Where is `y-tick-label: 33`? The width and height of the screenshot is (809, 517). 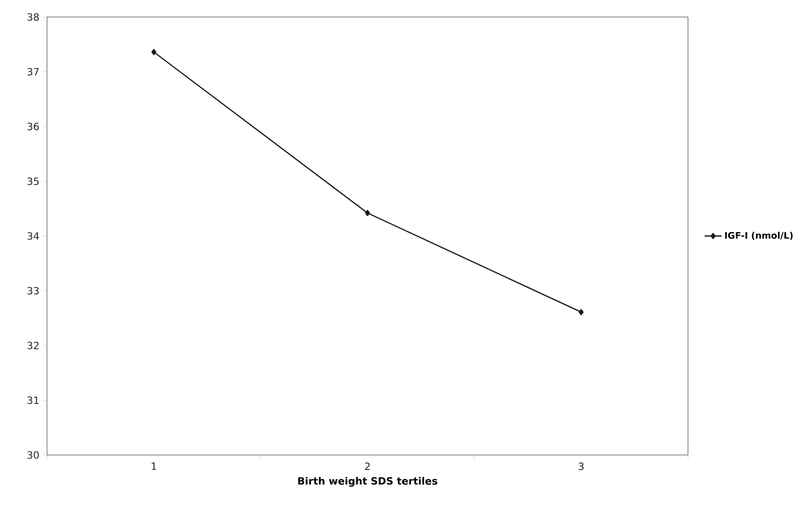 y-tick-label: 33 is located at coordinates (33, 290).